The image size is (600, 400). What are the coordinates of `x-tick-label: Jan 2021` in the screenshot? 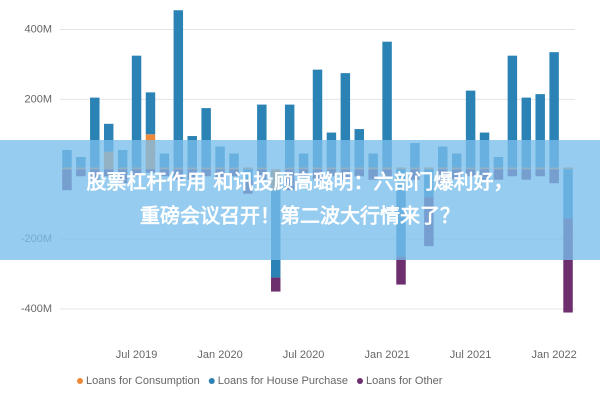 It's located at (386, 355).